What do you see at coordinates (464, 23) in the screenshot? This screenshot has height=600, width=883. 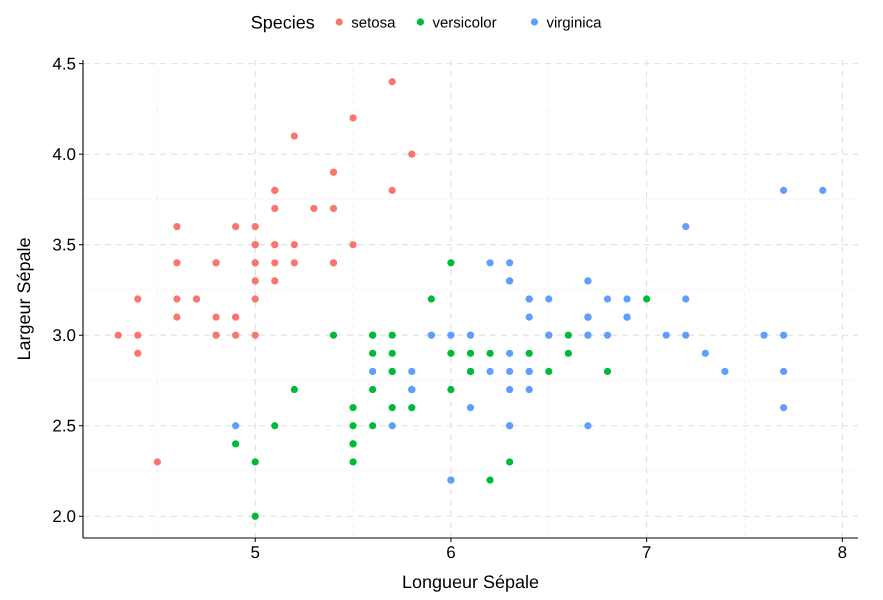 I see `legend-label: versicolor` at bounding box center [464, 23].